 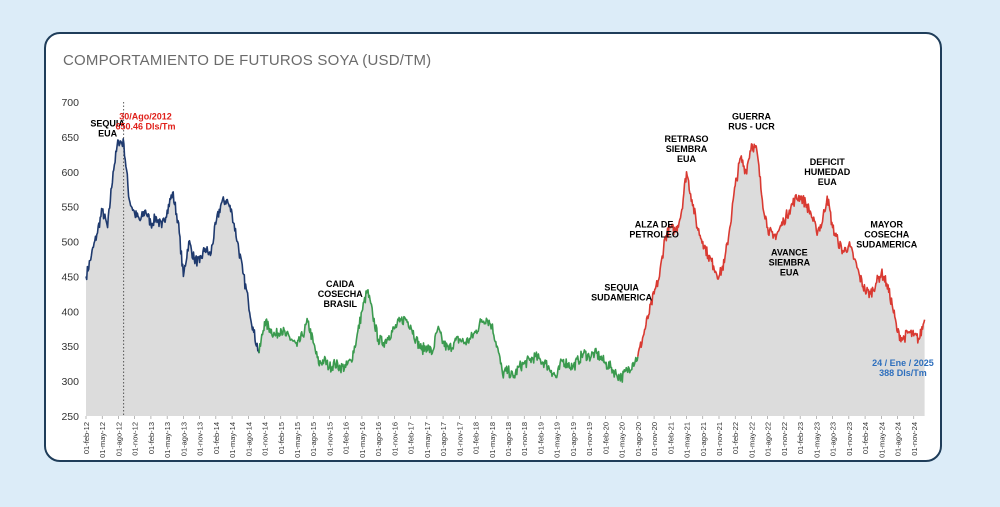 I want to click on y-tick-label: 400, so click(x=70, y=312).